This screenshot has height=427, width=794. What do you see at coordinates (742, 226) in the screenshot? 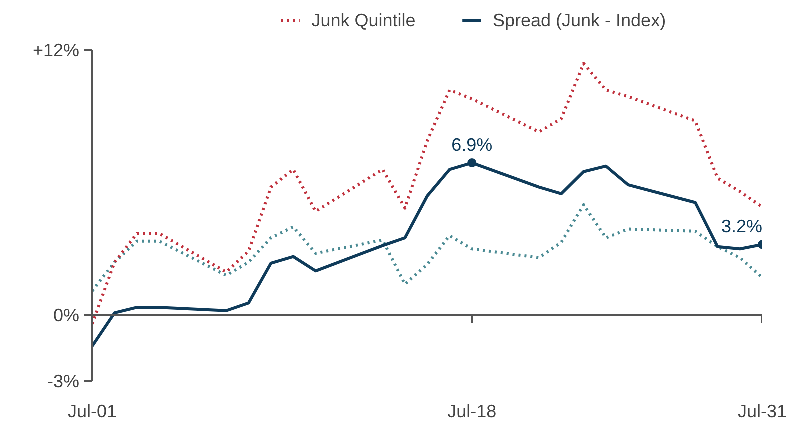
I see `annotation: 3.2%` at bounding box center [742, 226].